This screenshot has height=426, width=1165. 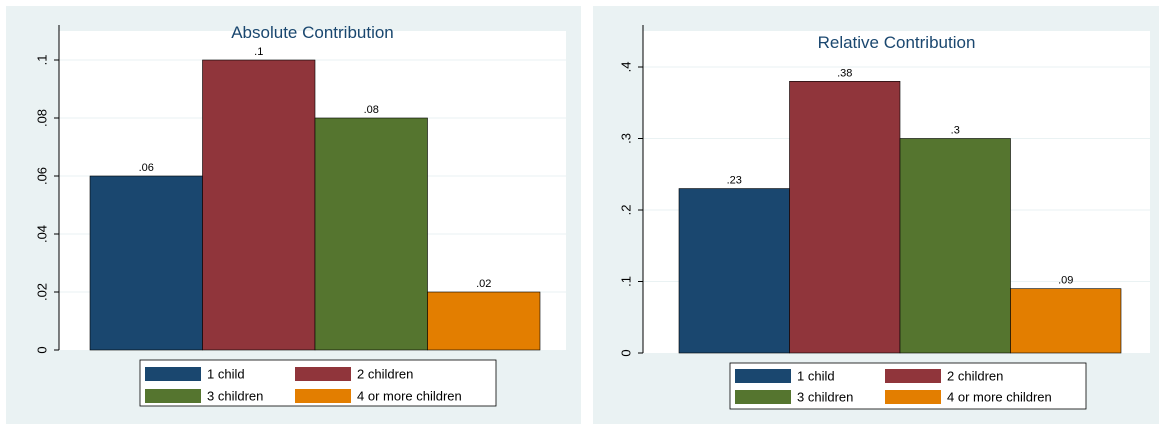 What do you see at coordinates (844, 73) in the screenshot?
I see `bar-value-label: .38` at bounding box center [844, 73].